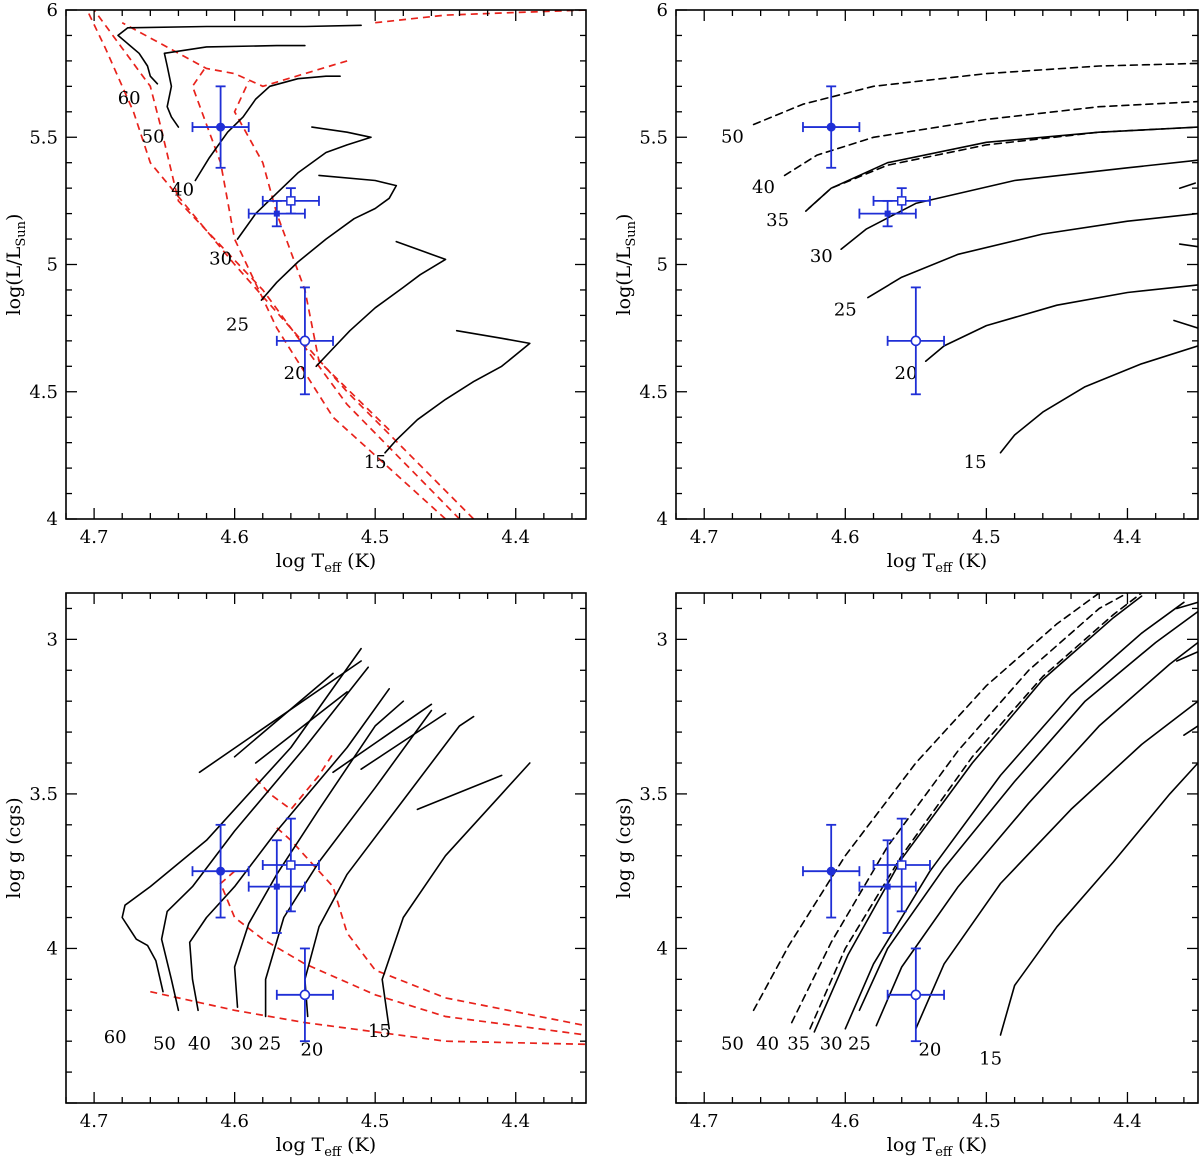 The image size is (1200, 1164). What do you see at coordinates (221, 127) in the screenshot?
I see `star-marker-filled-circle` at bounding box center [221, 127].